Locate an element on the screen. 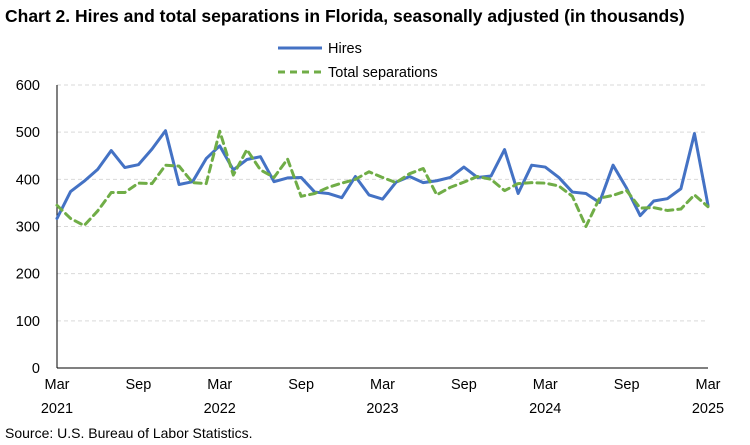  legend: Hires Total separations is located at coordinates (358, 61).